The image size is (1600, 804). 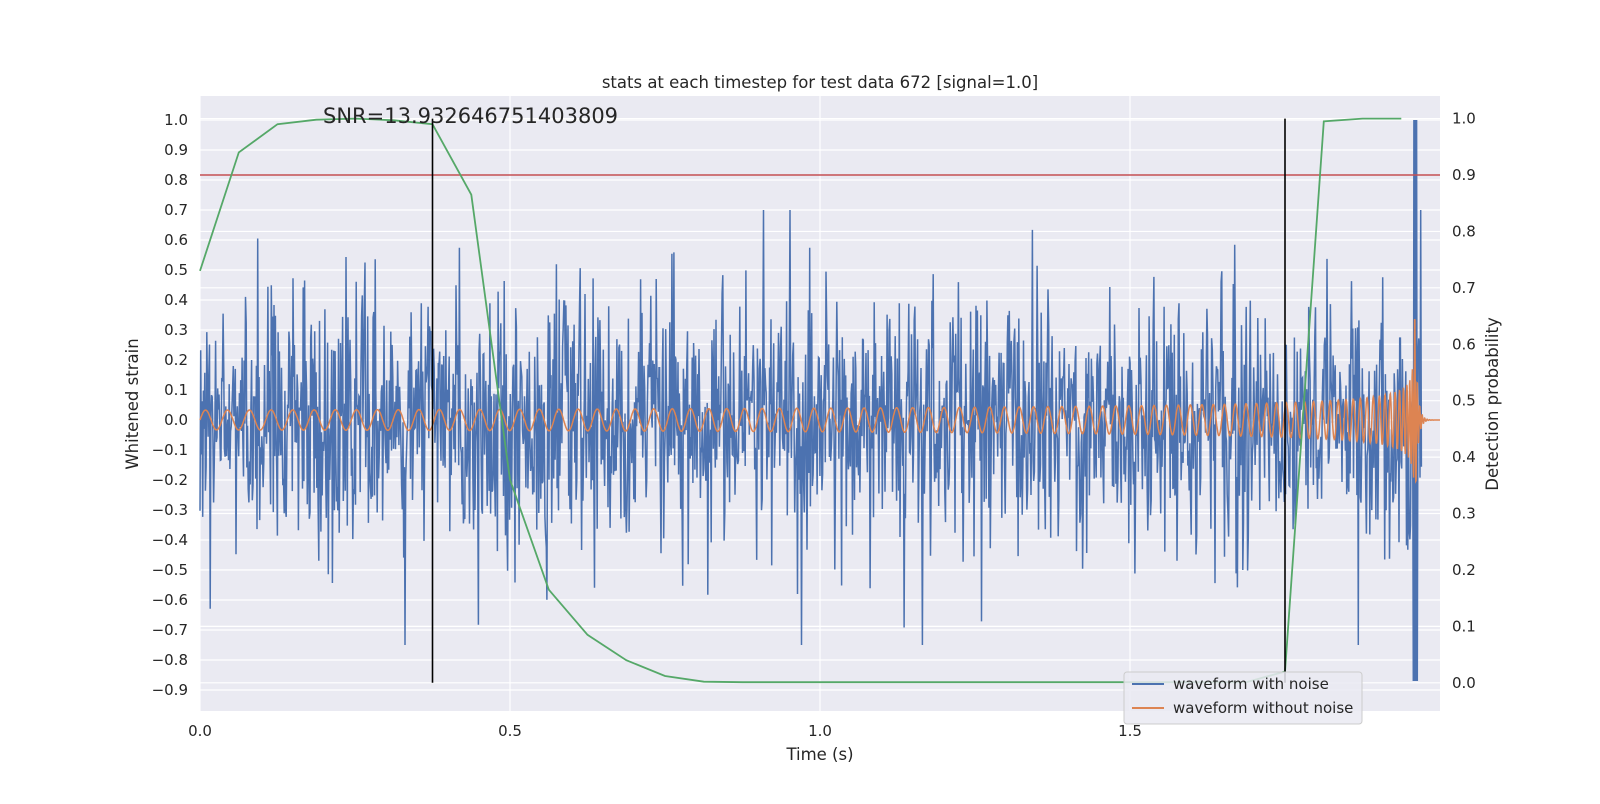 What do you see at coordinates (176, 420) in the screenshot?
I see `y-tick-label: 0.0` at bounding box center [176, 420].